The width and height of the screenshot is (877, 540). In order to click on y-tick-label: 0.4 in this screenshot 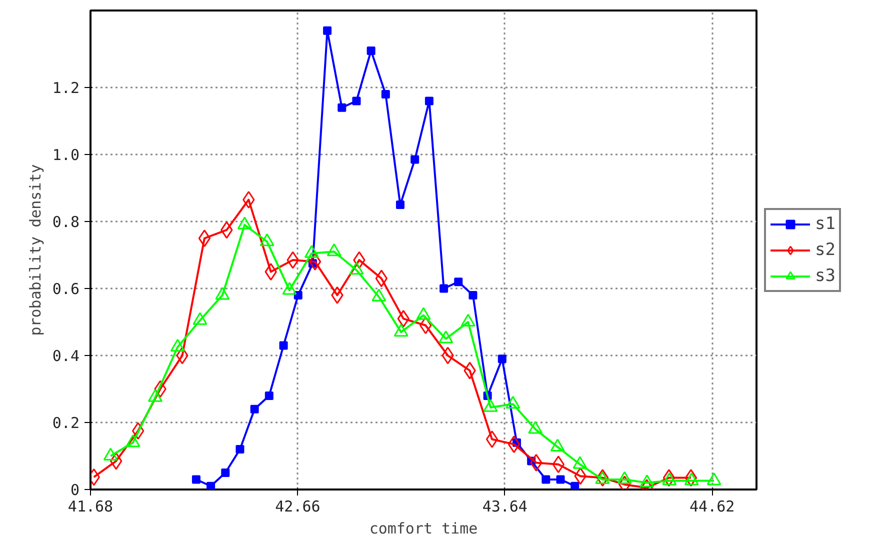, I will do `click(66, 356)`.